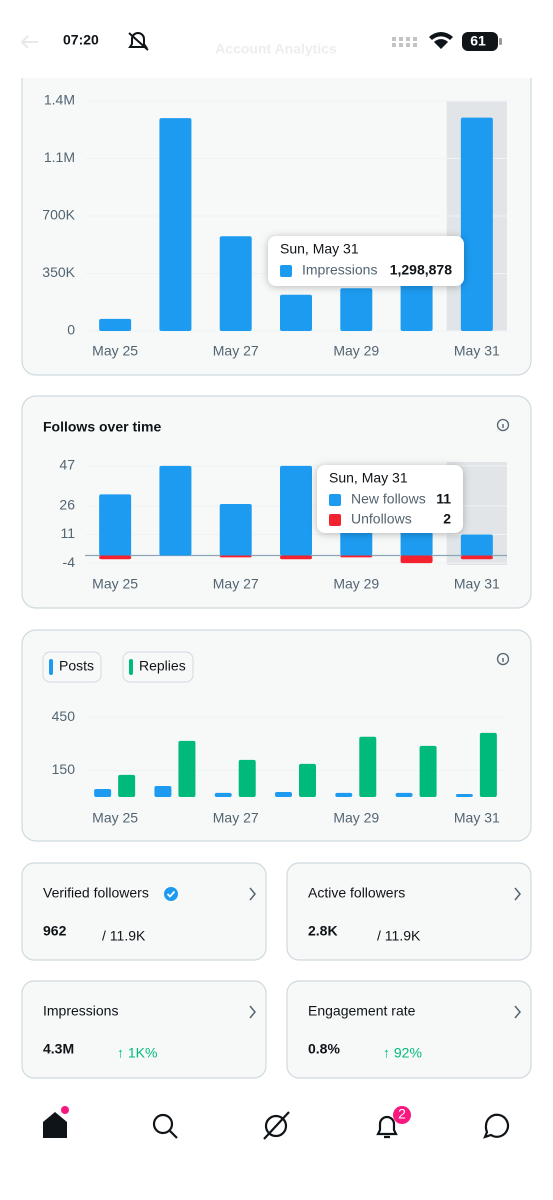 This screenshot has width=553, height=1200. What do you see at coordinates (276, 39) in the screenshot?
I see `top-bar: Account Analytics 07:20 61` at bounding box center [276, 39].